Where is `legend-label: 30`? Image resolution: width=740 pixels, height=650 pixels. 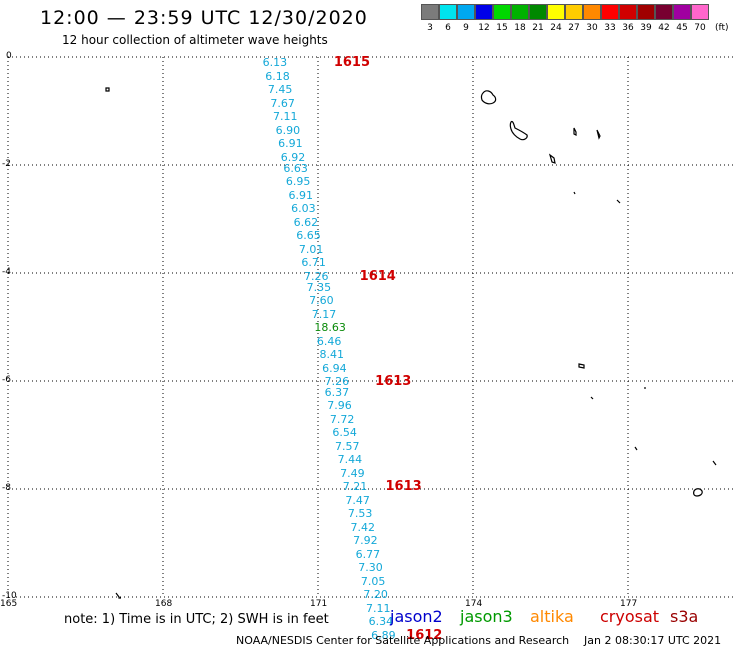
legend-label: 30 is located at coordinates (592, 28).